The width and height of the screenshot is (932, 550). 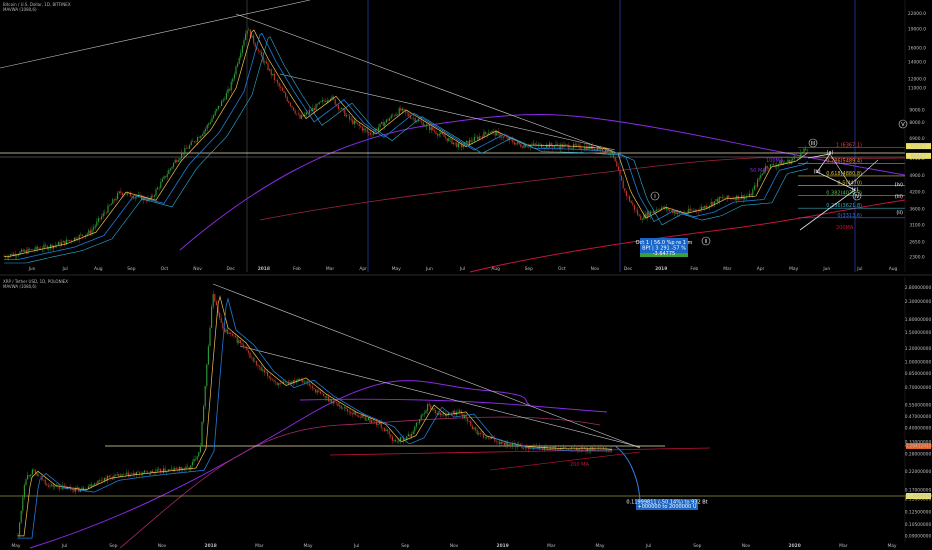 I want to click on btc-info-box, so click(x=664, y=247).